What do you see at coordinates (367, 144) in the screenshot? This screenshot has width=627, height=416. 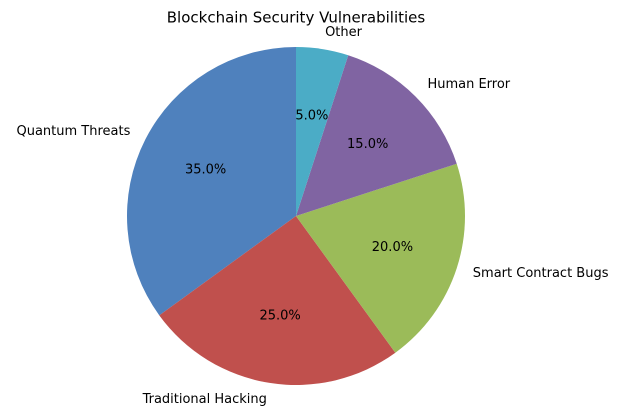 I see `value-label: 15.0%` at bounding box center [367, 144].